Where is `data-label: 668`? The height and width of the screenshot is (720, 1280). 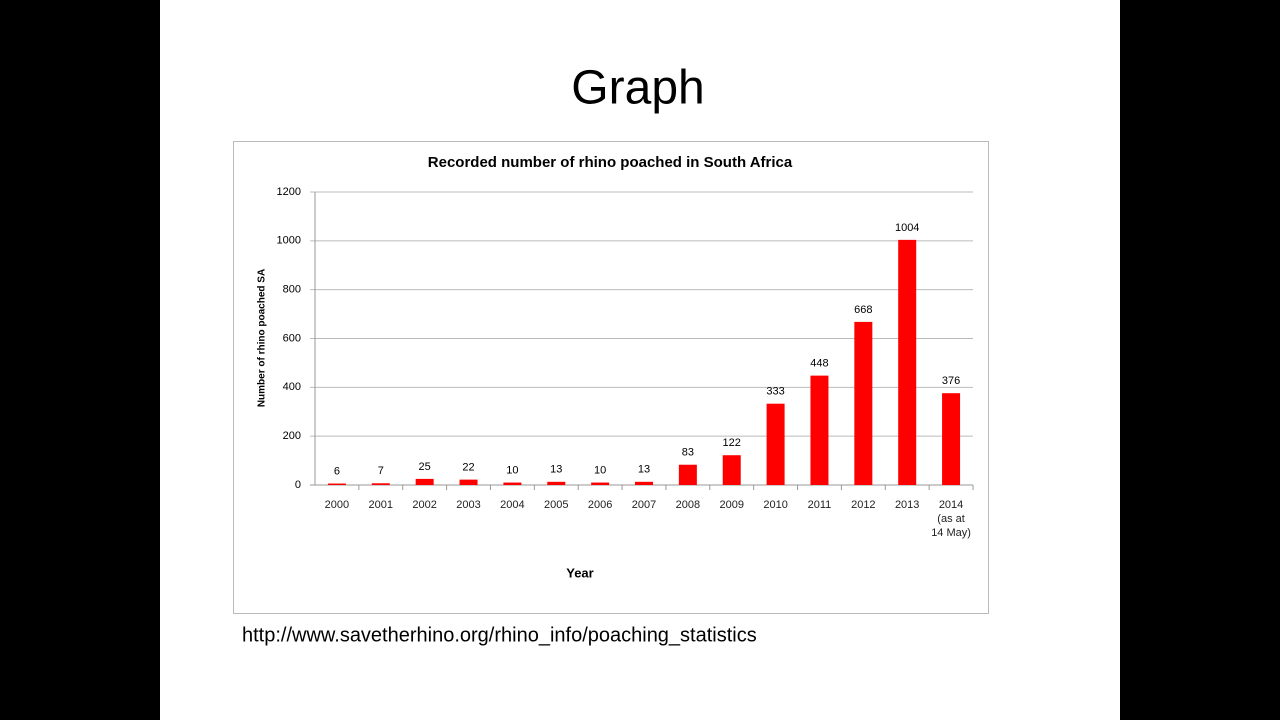 data-label: 668 is located at coordinates (863, 310).